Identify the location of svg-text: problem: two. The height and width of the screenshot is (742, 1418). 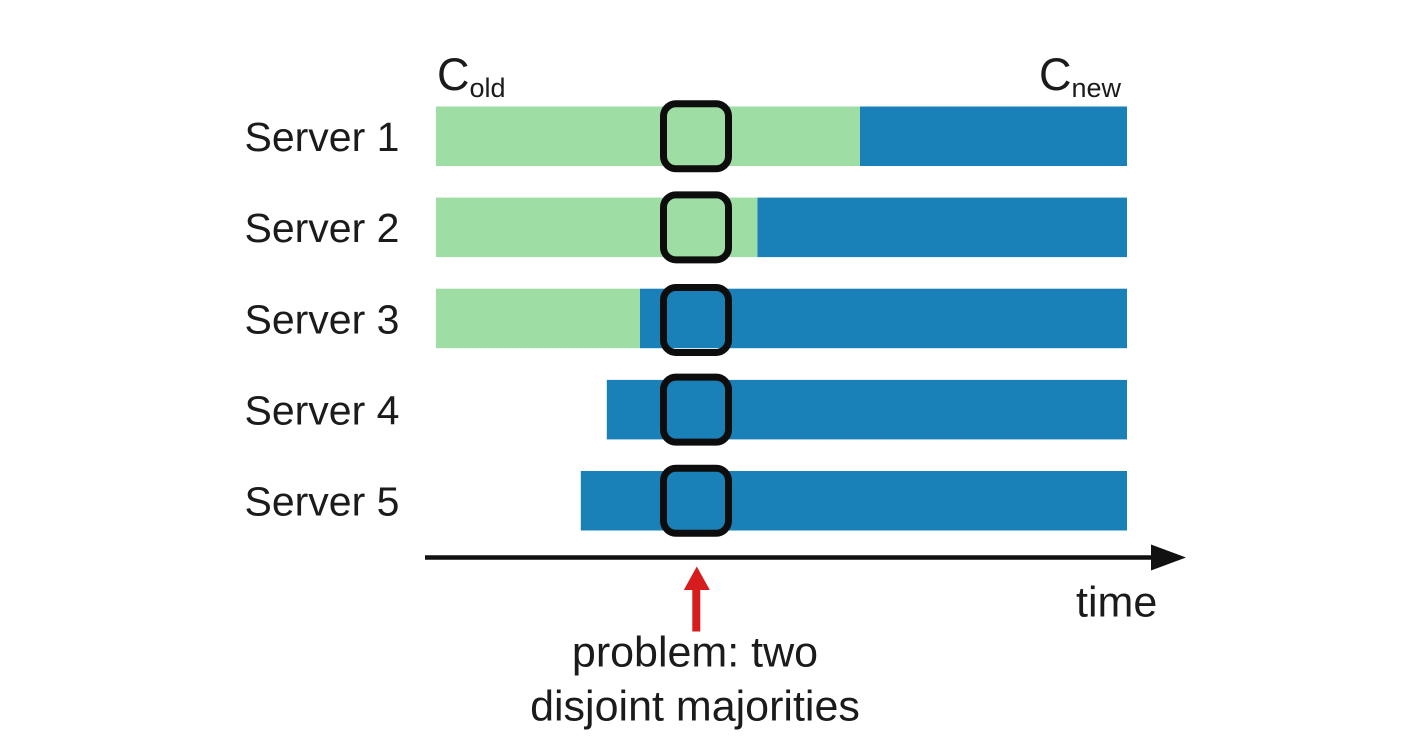
(695, 653).